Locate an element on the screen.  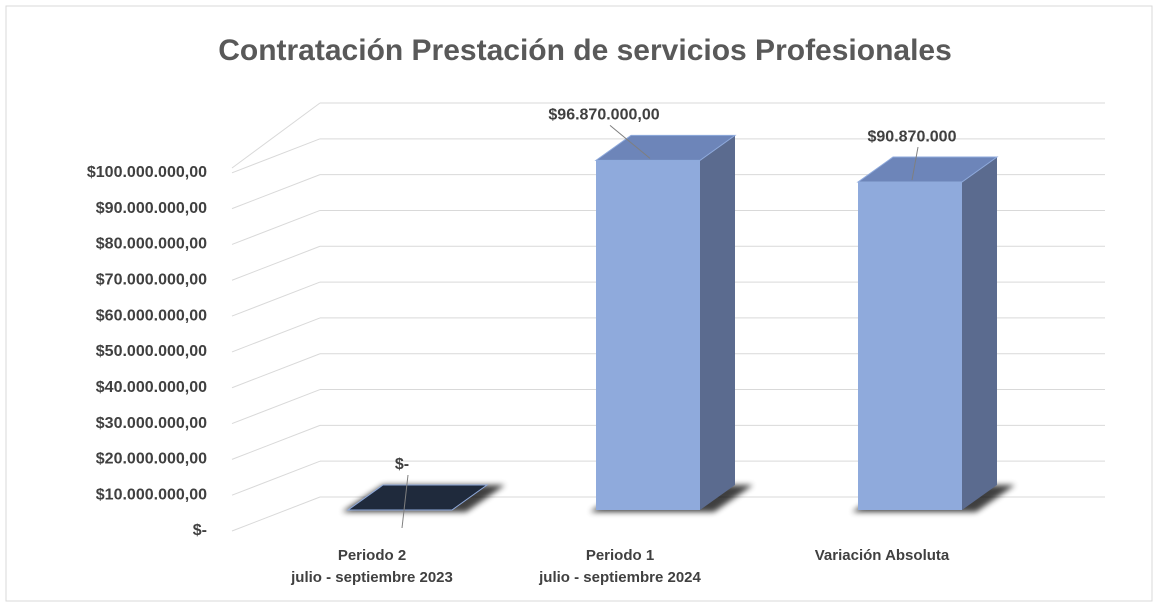
data-label: $96.870.000,00 is located at coordinates (603, 115).